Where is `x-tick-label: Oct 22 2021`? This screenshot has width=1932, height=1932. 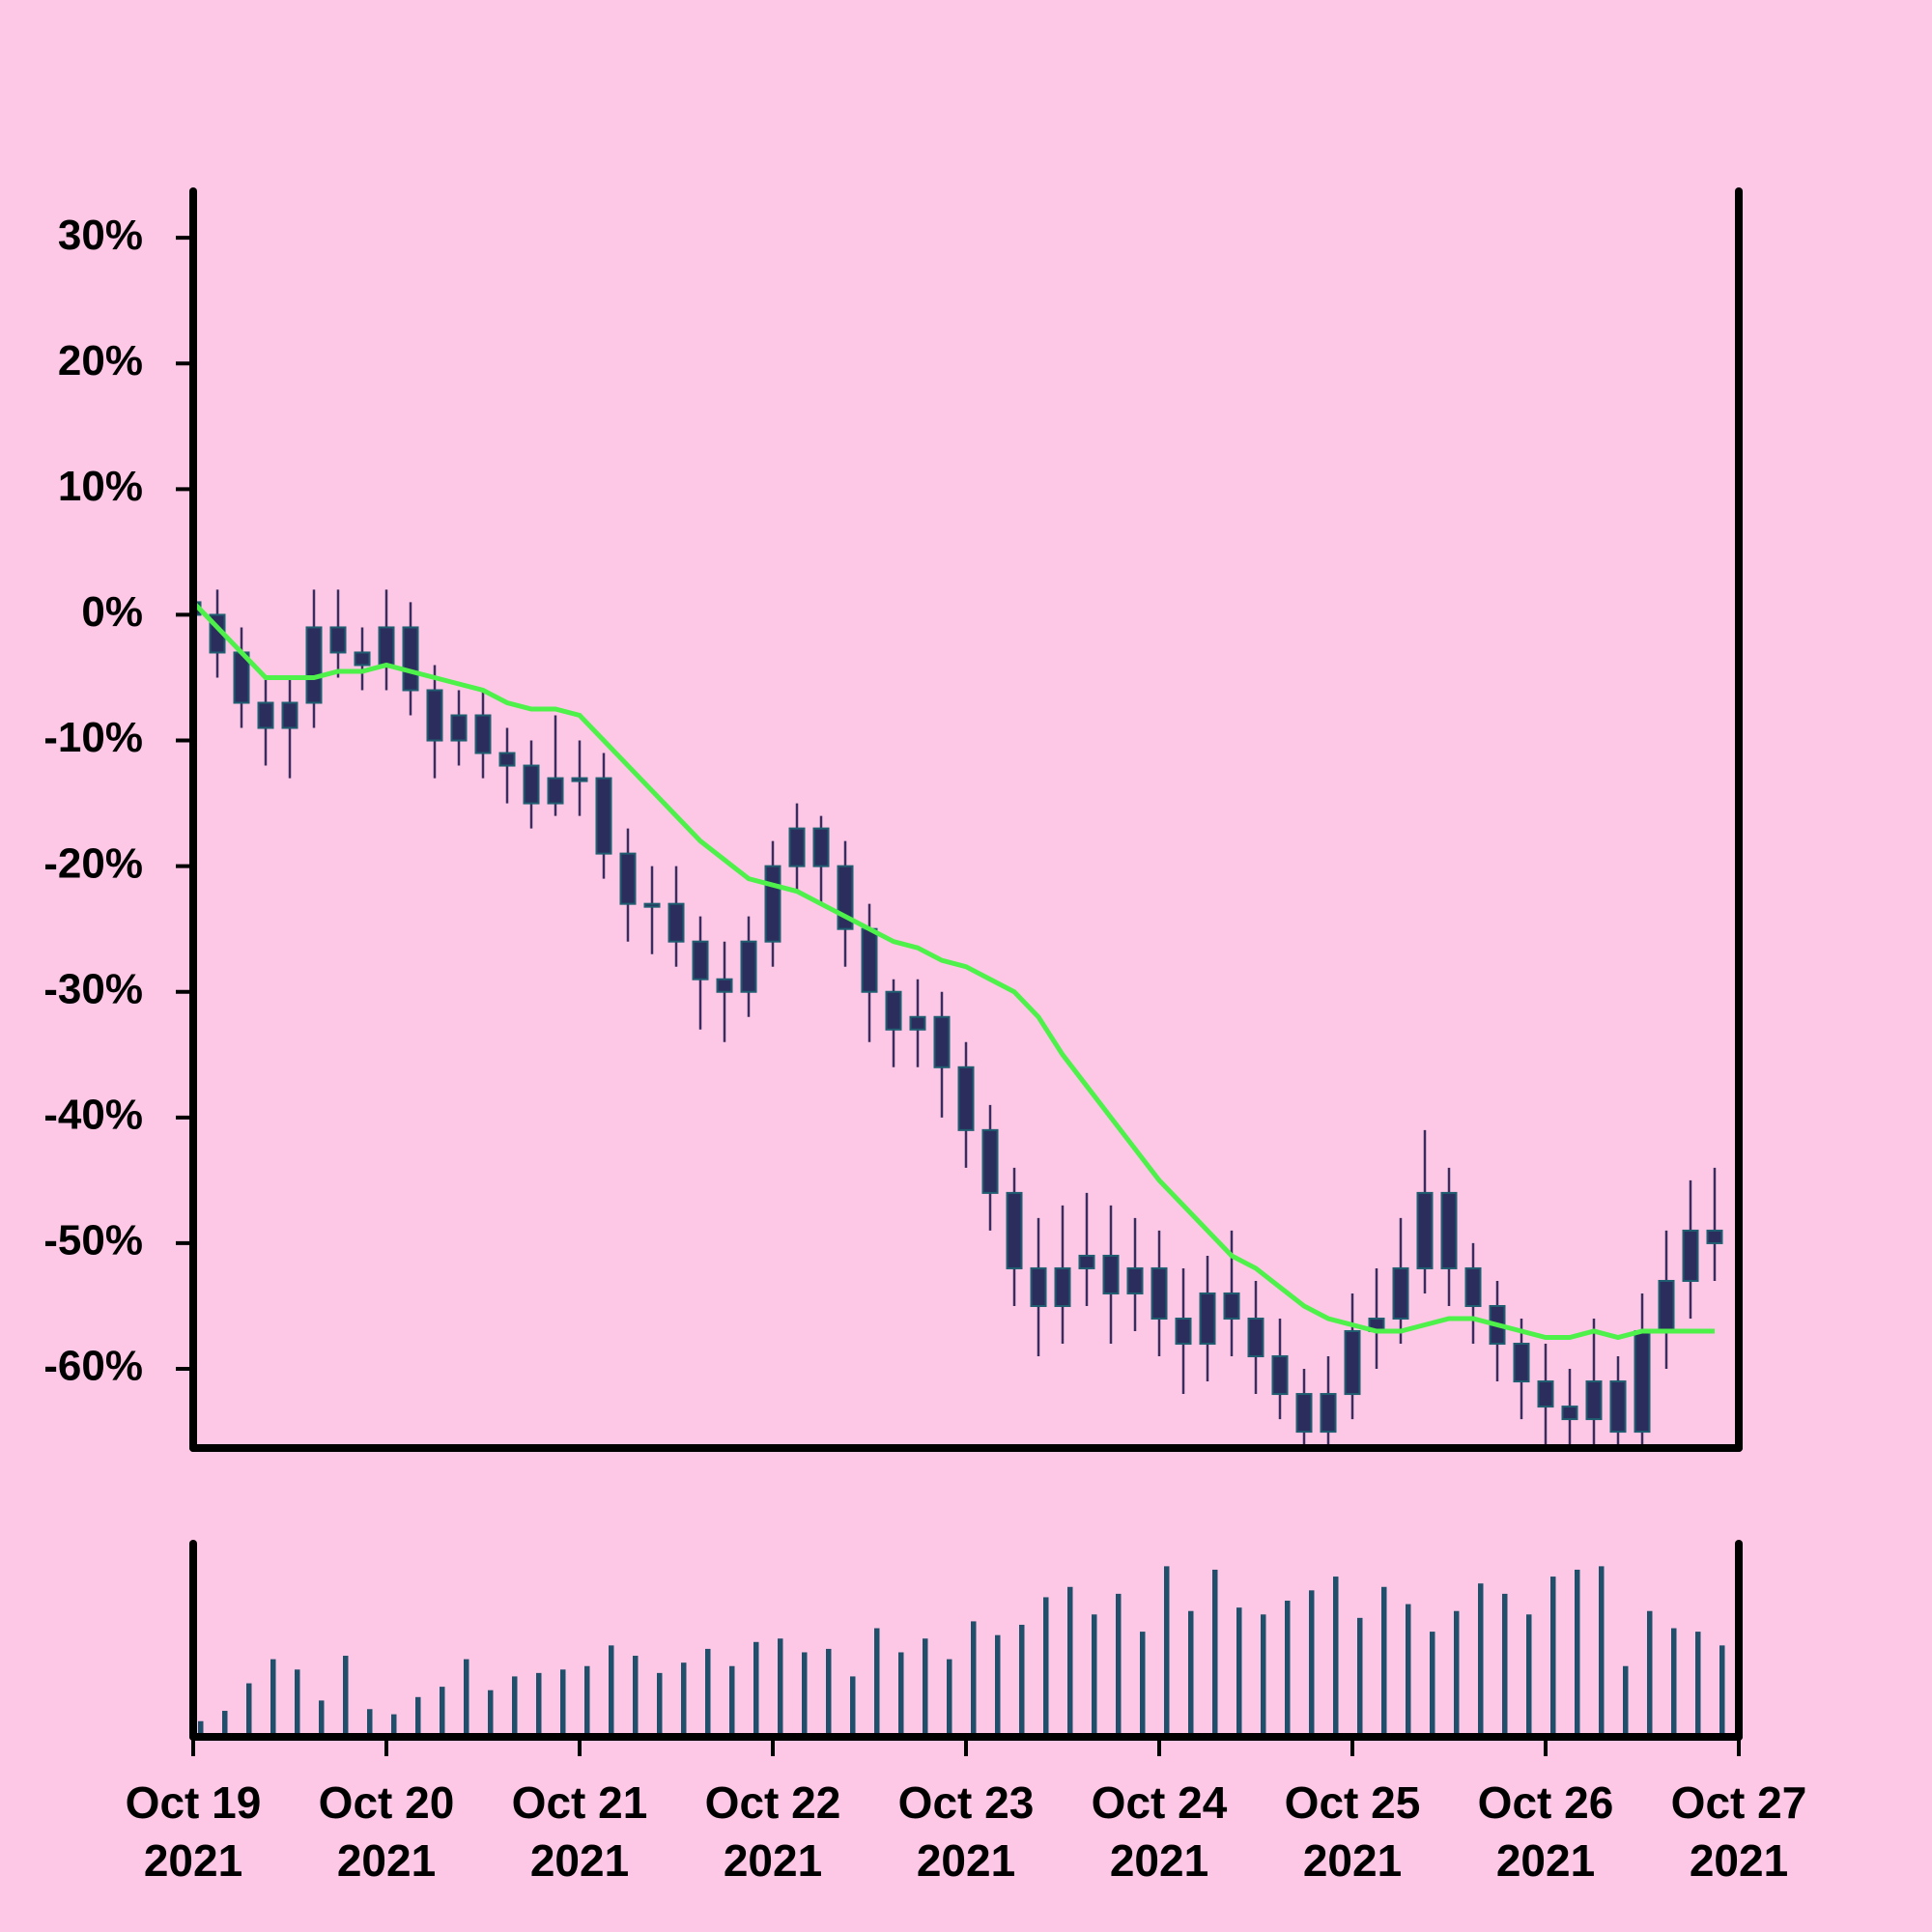
x-tick-label: Oct 22 2021 is located at coordinates (772, 1831).